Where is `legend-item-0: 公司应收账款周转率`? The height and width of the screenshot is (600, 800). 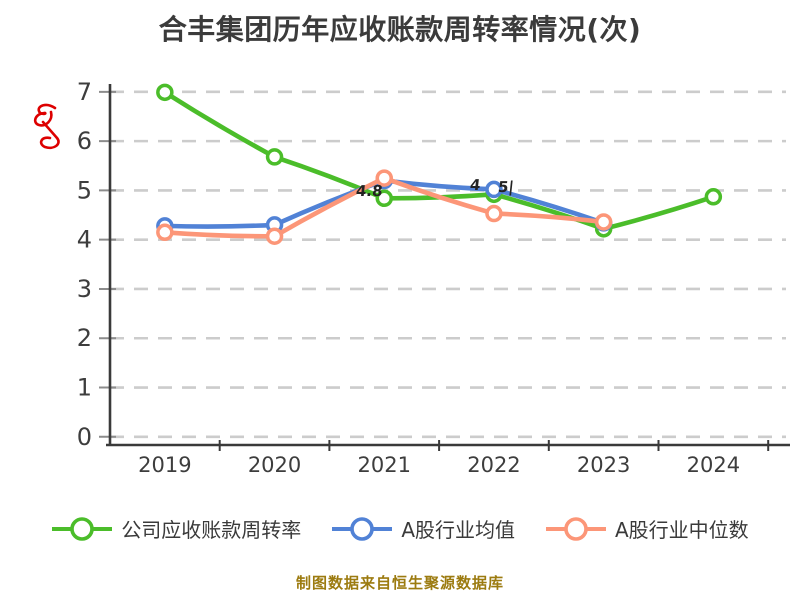
legend-item-0: 公司应收账款周转率 is located at coordinates (176, 528).